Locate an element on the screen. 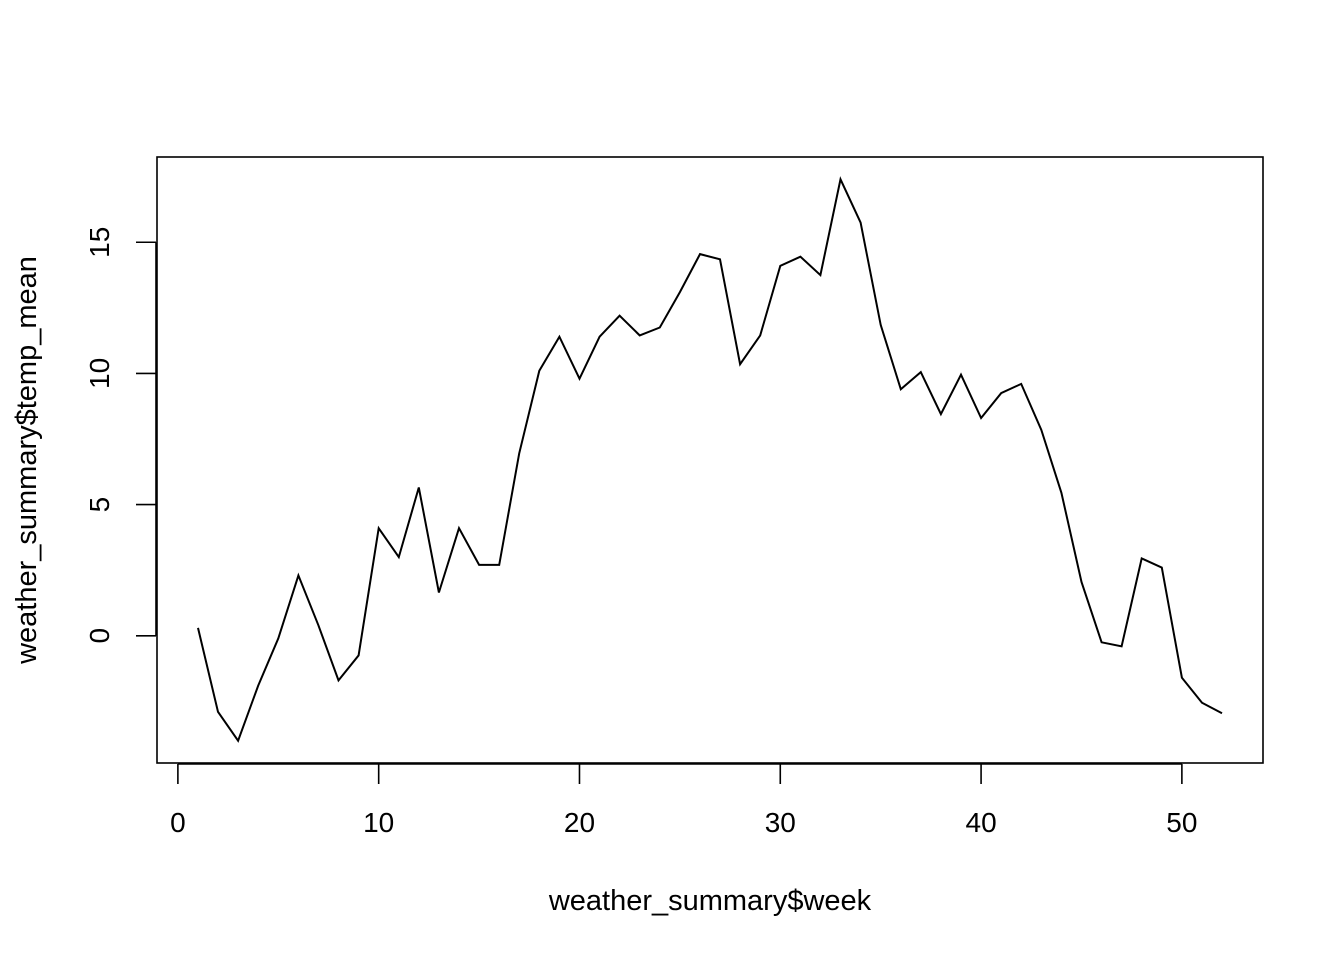 Image resolution: width=1344 pixels, height=960 pixels. y-tick-label: 0 is located at coordinates (99, 636).